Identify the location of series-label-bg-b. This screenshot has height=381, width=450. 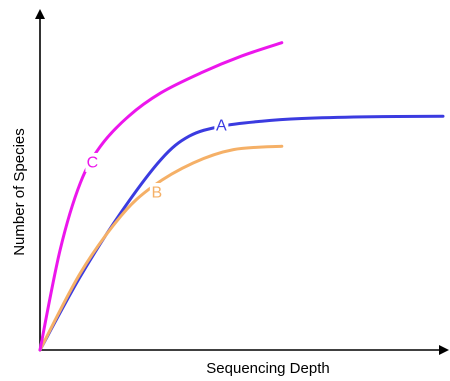
(156, 193).